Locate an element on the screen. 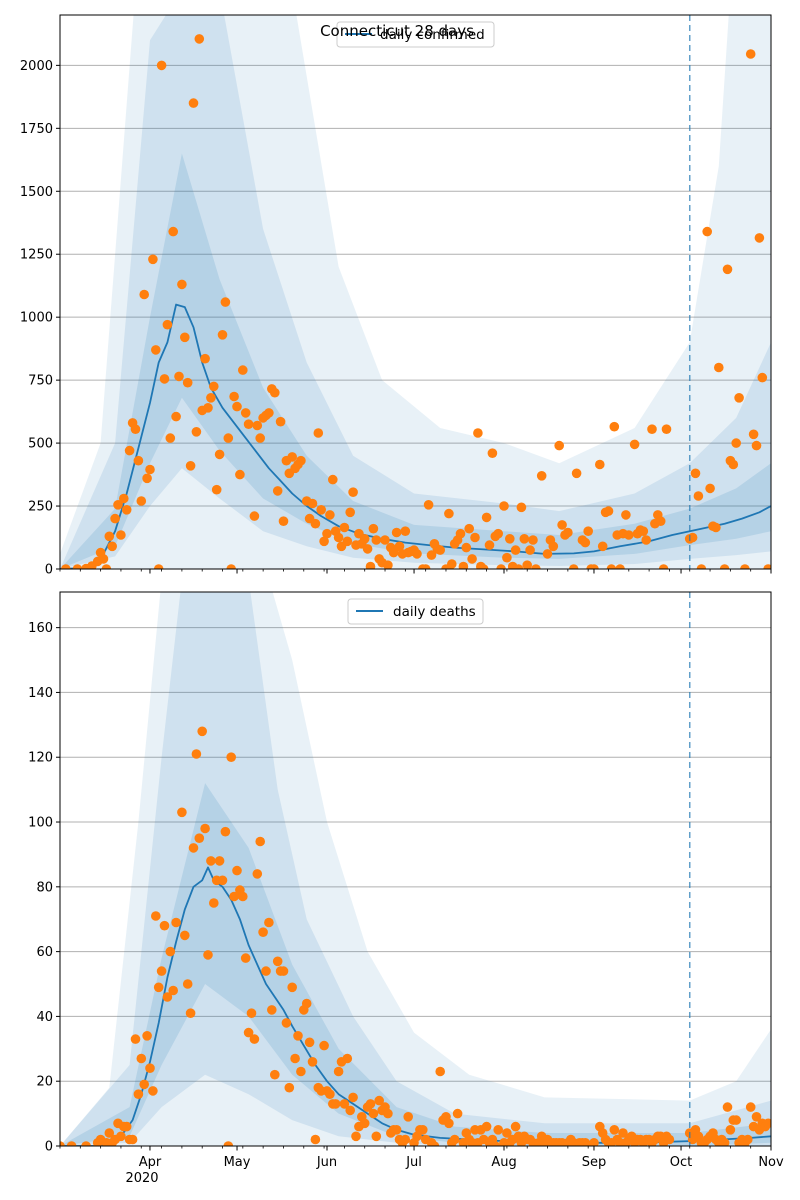 Image resolution: width=800 pixels, height=1200 pixels. y-tick-label: 100 is located at coordinates (40, 823).